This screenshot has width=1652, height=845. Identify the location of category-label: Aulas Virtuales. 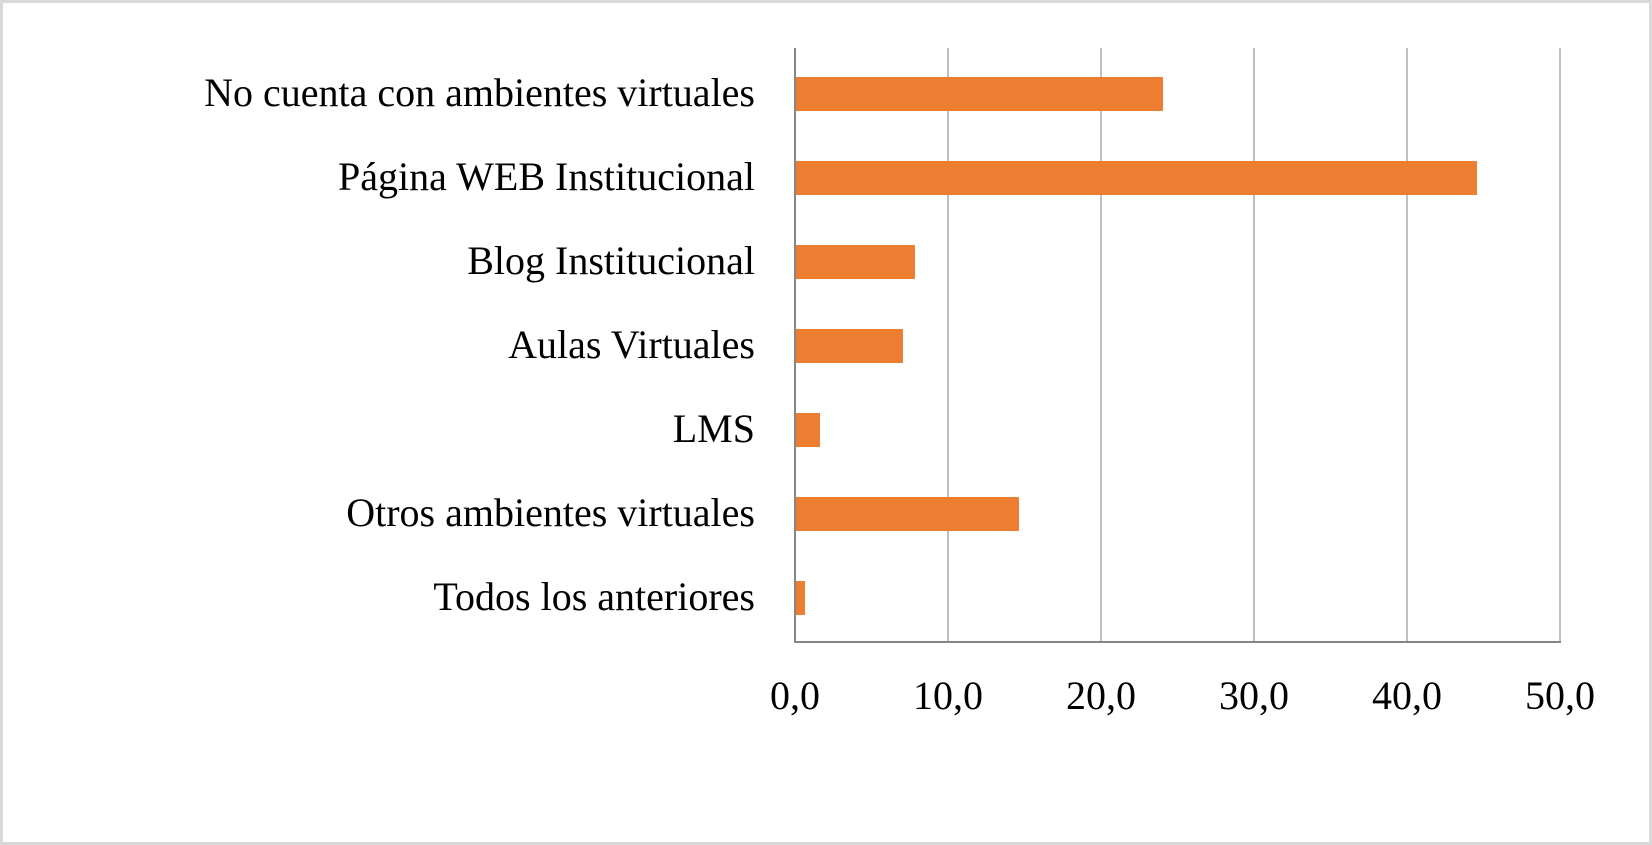
(631, 345).